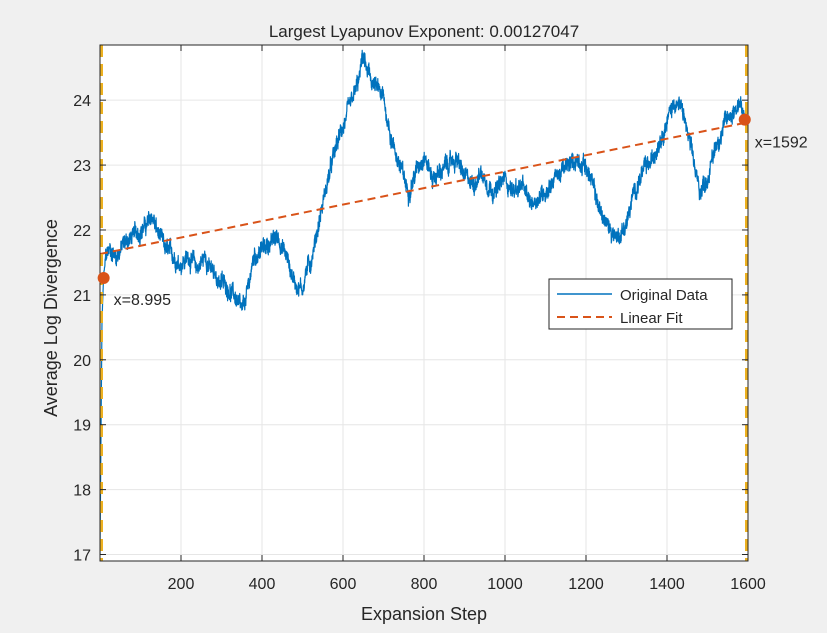 The height and width of the screenshot is (633, 827). What do you see at coordinates (51, 318) in the screenshot?
I see `y-axis-label: Average Log Divergence` at bounding box center [51, 318].